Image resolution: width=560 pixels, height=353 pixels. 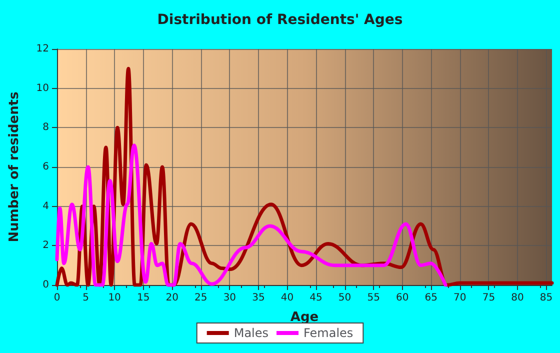 I want to click on y-tick-label: 0, so click(x=45, y=285).